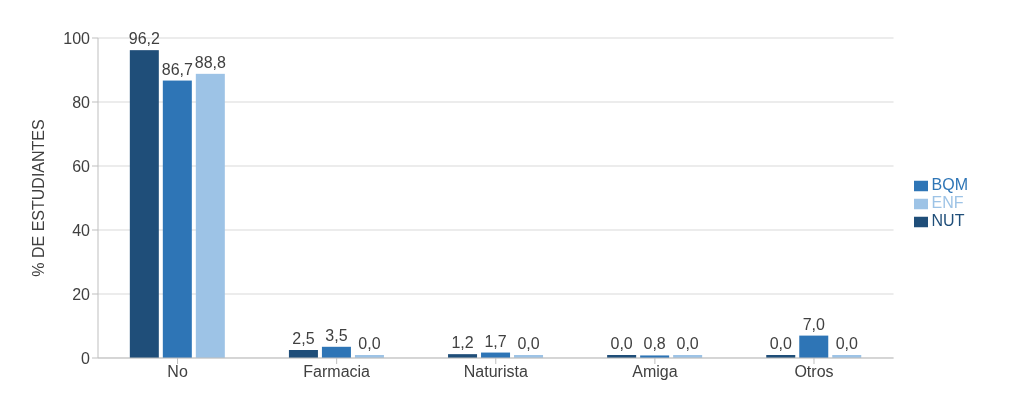 The image size is (1019, 410). What do you see at coordinates (210, 62) in the screenshot?
I see `data-label: 88,8` at bounding box center [210, 62].